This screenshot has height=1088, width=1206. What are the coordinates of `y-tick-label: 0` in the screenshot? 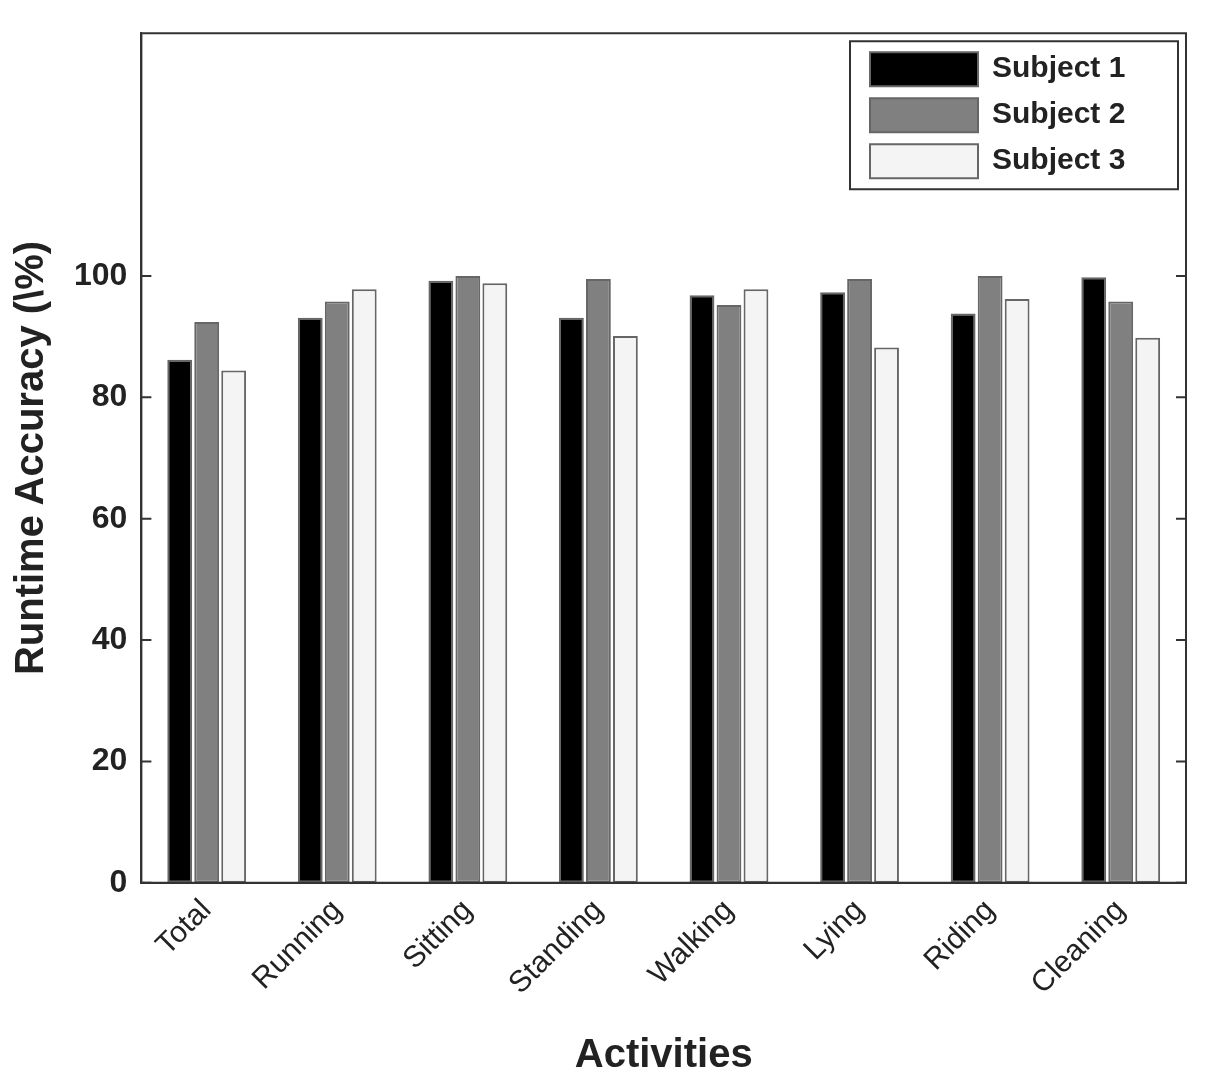 It's located at (118, 880).